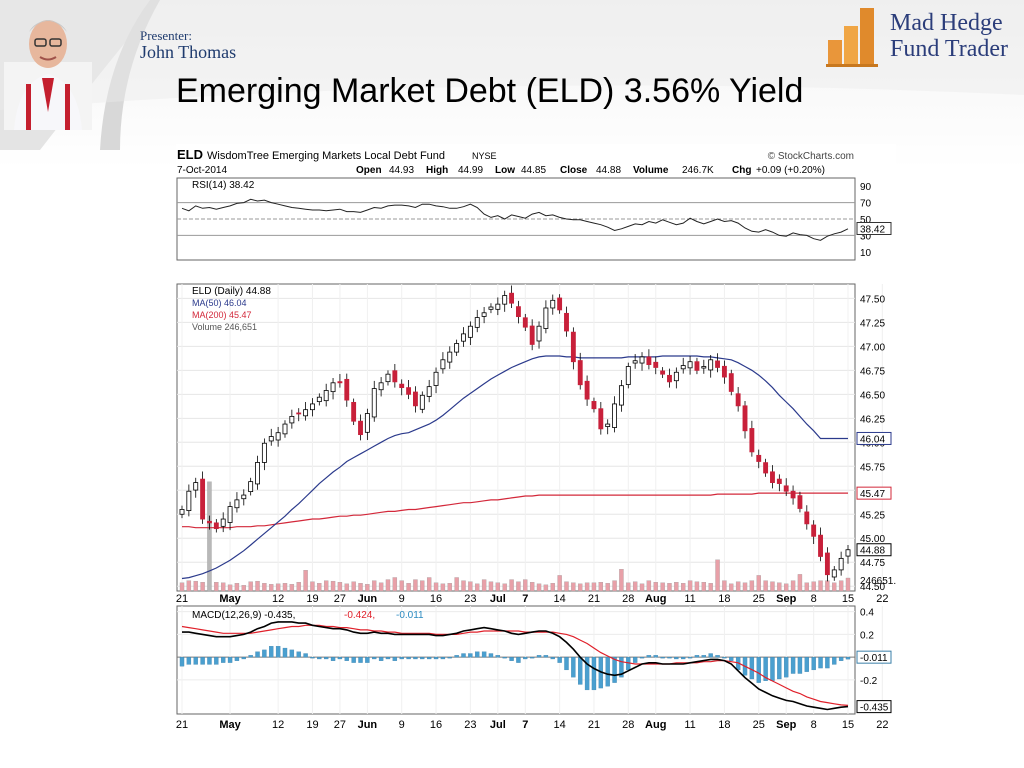 This screenshot has width=1024, height=768. I want to click on x-axis-label: 18, so click(724, 599).